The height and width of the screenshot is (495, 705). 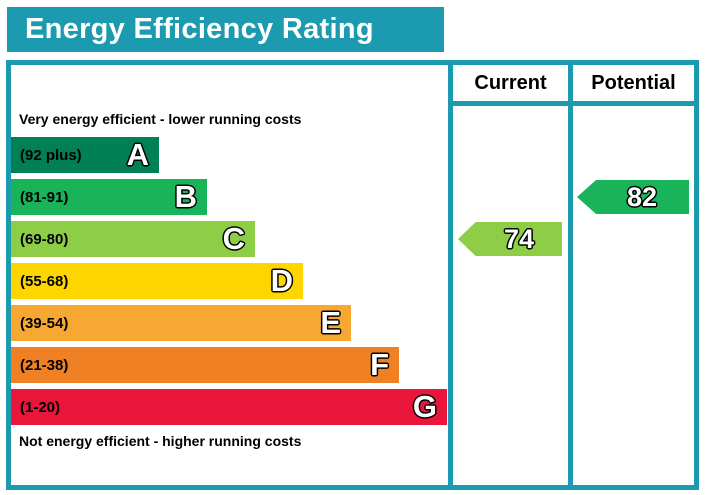 I want to click on band-f: (21-38) F, so click(x=205, y=364).